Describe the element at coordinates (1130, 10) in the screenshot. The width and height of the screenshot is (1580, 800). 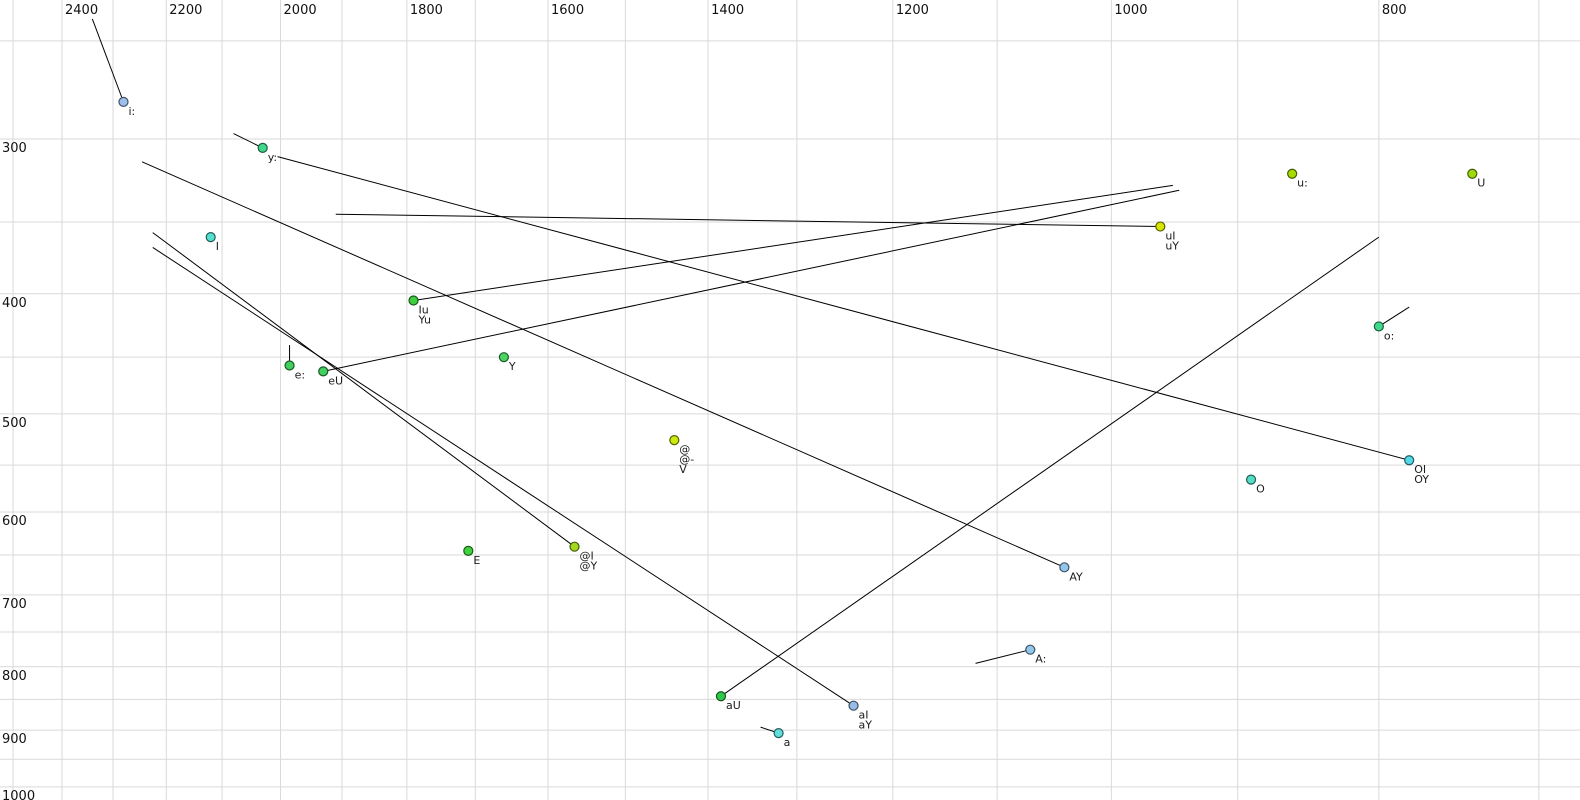
I see `x-tick-label-1000: 1000` at that location.